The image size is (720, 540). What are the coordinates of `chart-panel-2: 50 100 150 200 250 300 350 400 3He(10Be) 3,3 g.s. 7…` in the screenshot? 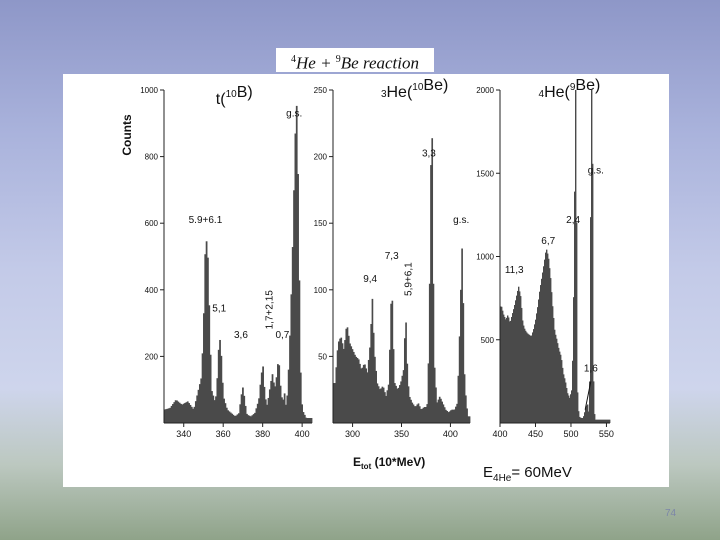 It's located at (392, 258).